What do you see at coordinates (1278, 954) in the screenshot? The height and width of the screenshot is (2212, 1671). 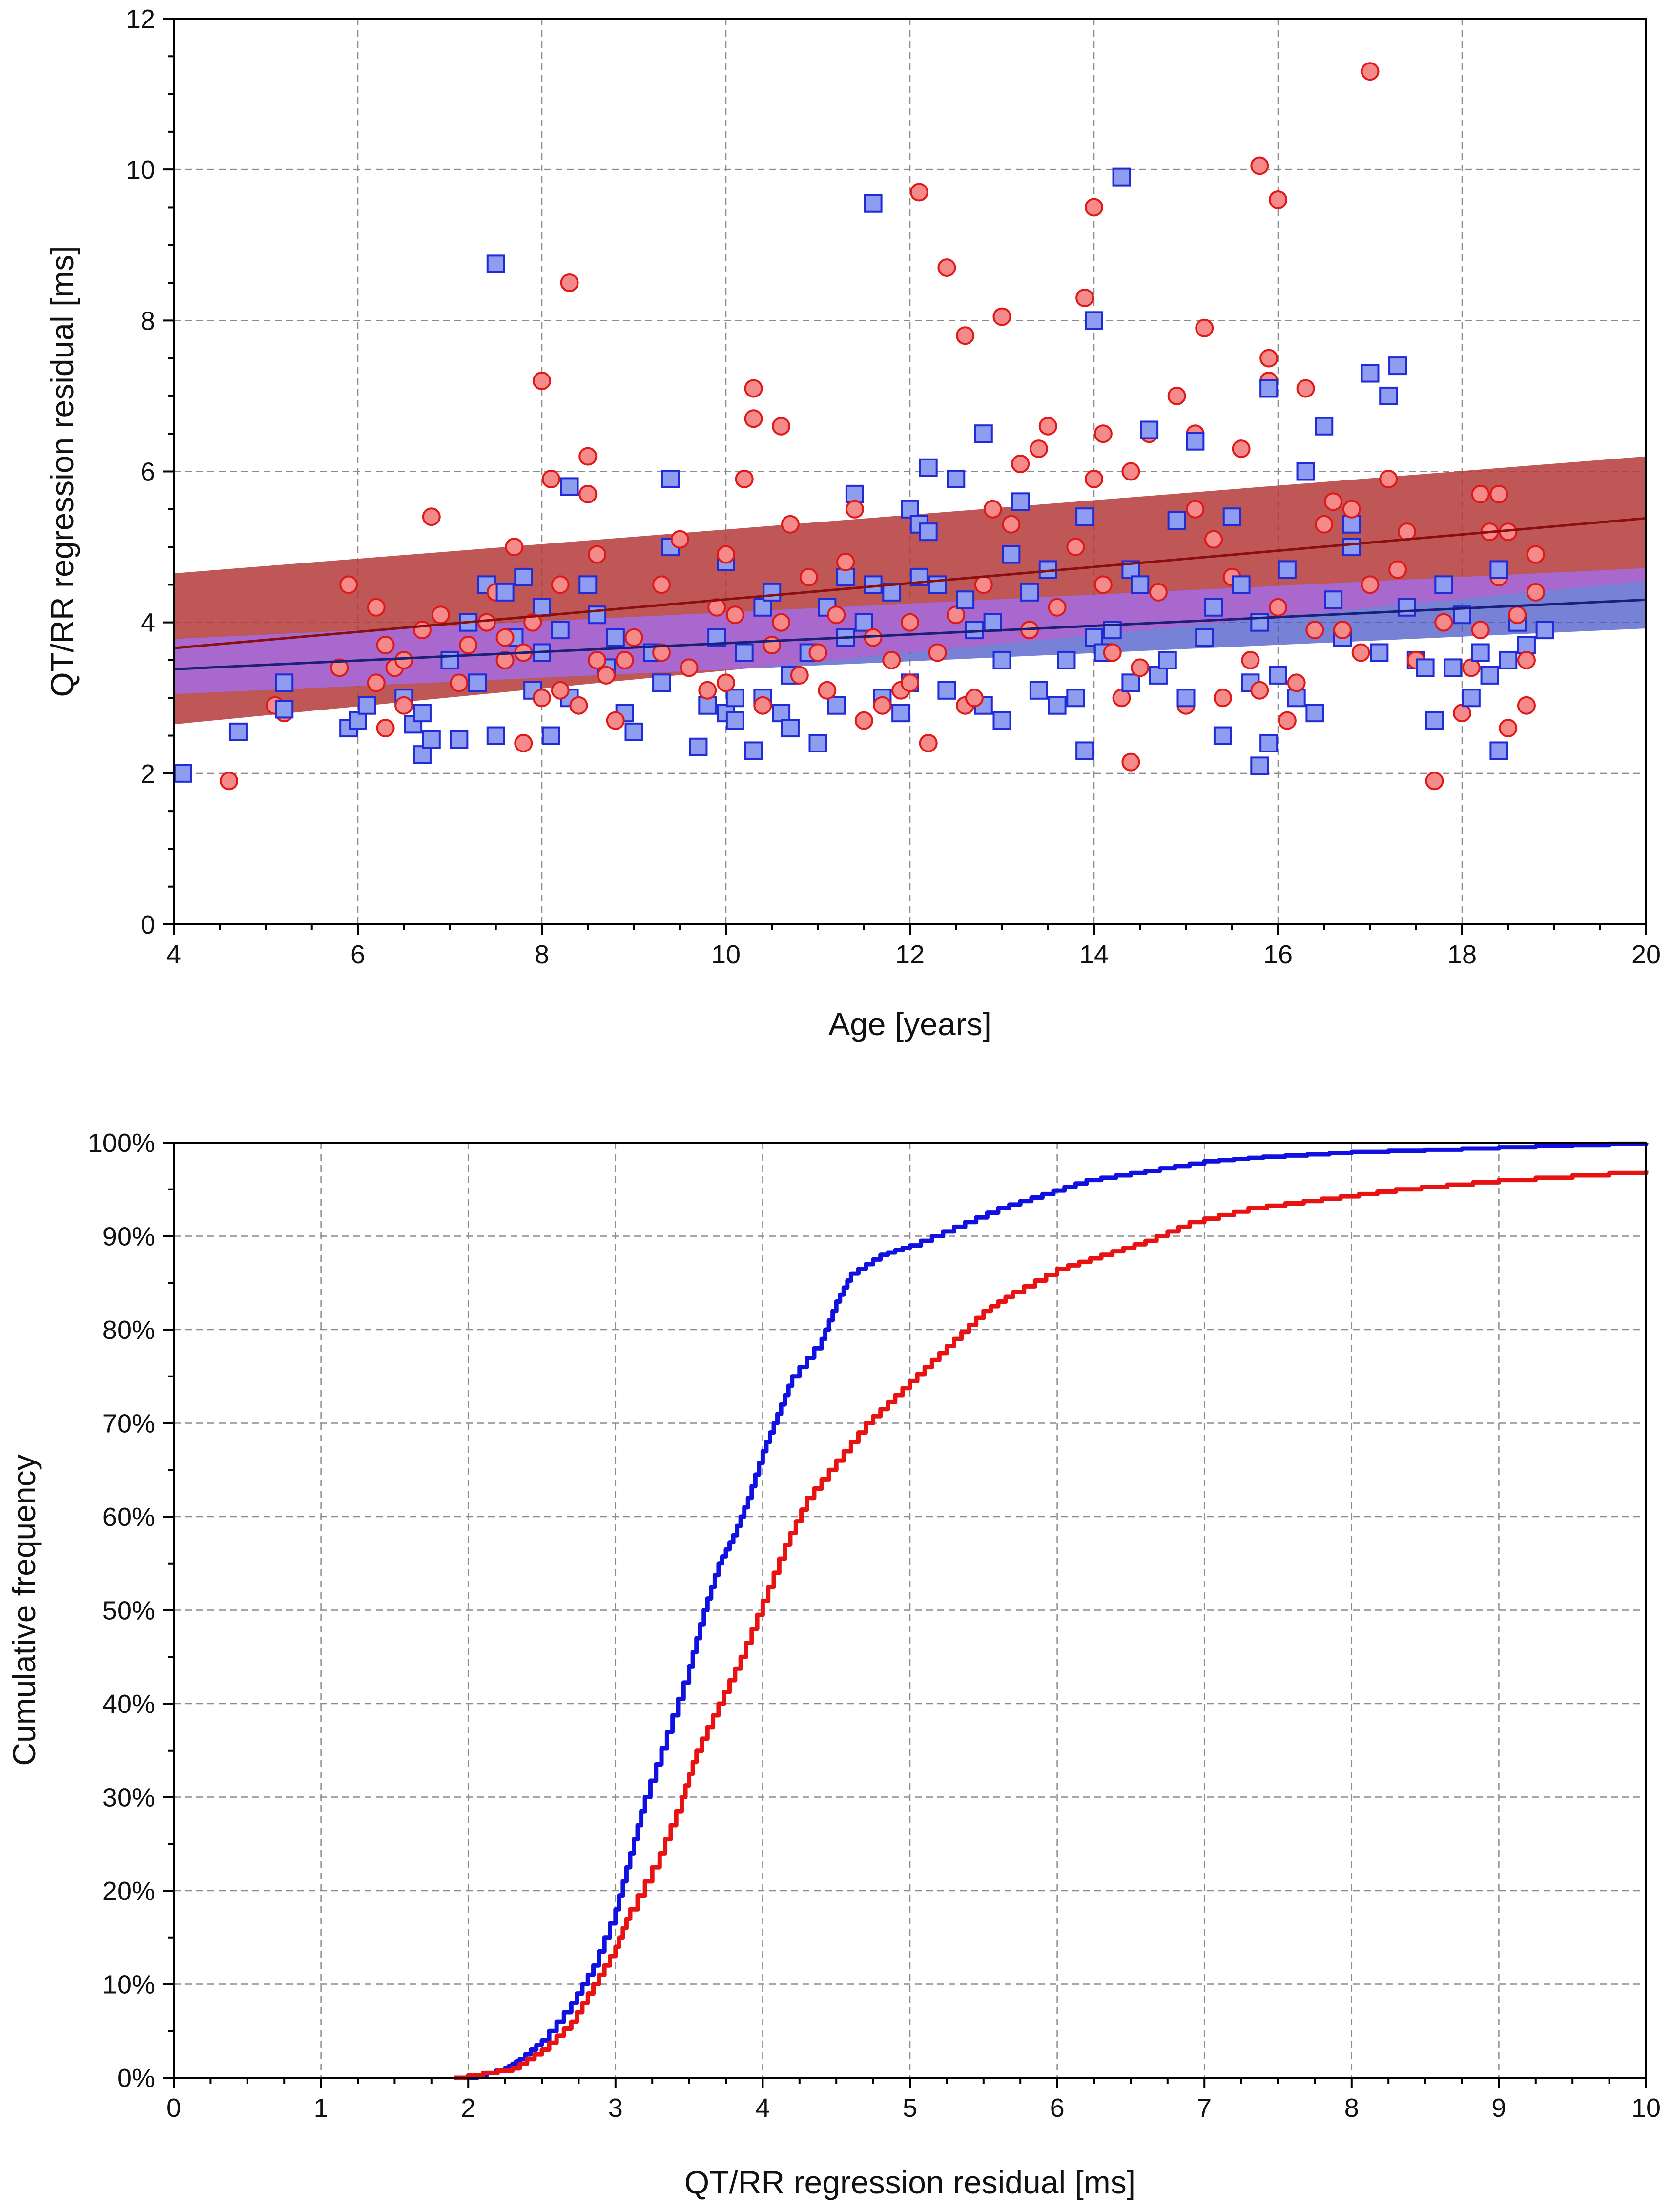 I see `scatter-x-tick-label: 16` at bounding box center [1278, 954].